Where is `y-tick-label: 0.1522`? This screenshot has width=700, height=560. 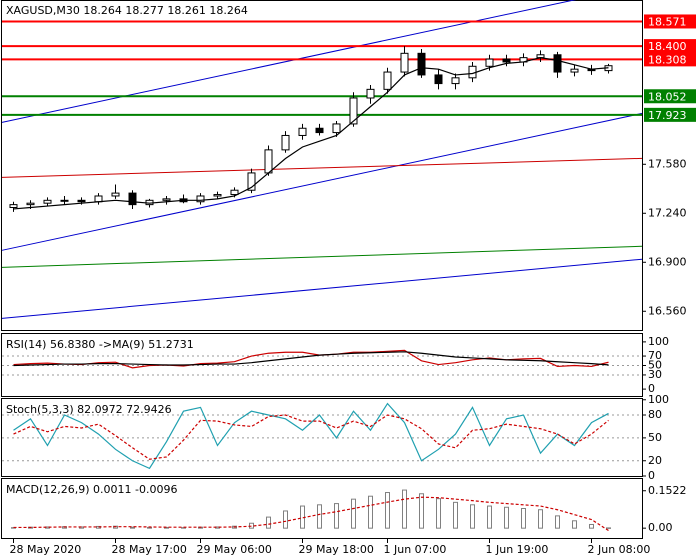 y-tick-label: 0.1522 is located at coordinates (667, 490).